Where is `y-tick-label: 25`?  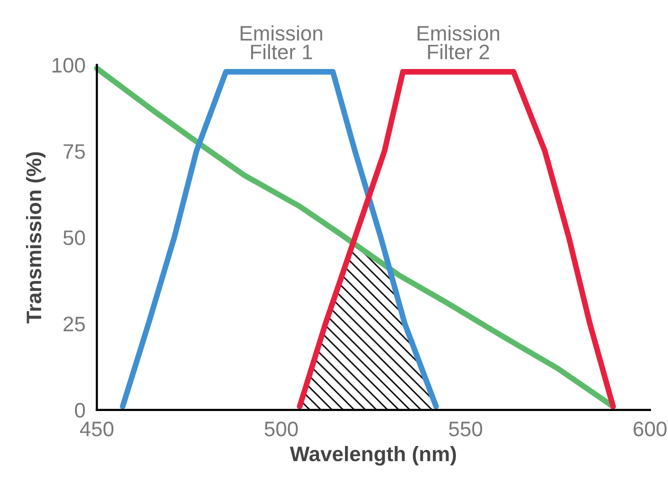
y-tick-label: 25 is located at coordinates (74, 324).